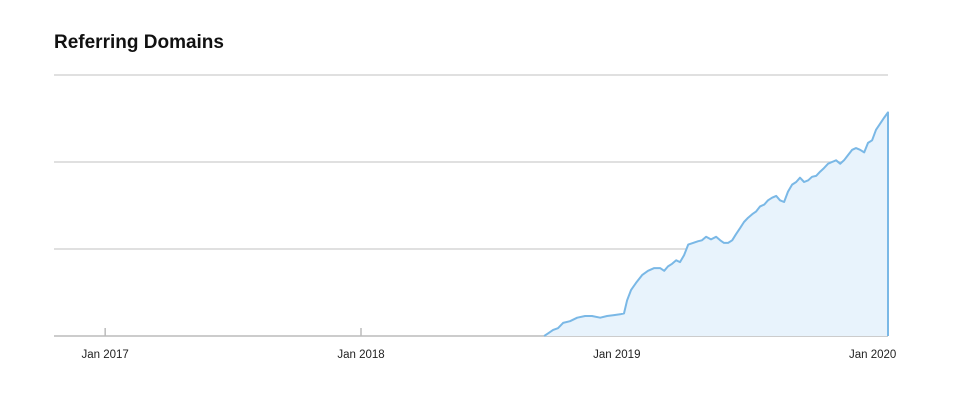 Image resolution: width=955 pixels, height=401 pixels. Describe the element at coordinates (616, 355) in the screenshot. I see `x-tick-label: Jan 2019` at that location.